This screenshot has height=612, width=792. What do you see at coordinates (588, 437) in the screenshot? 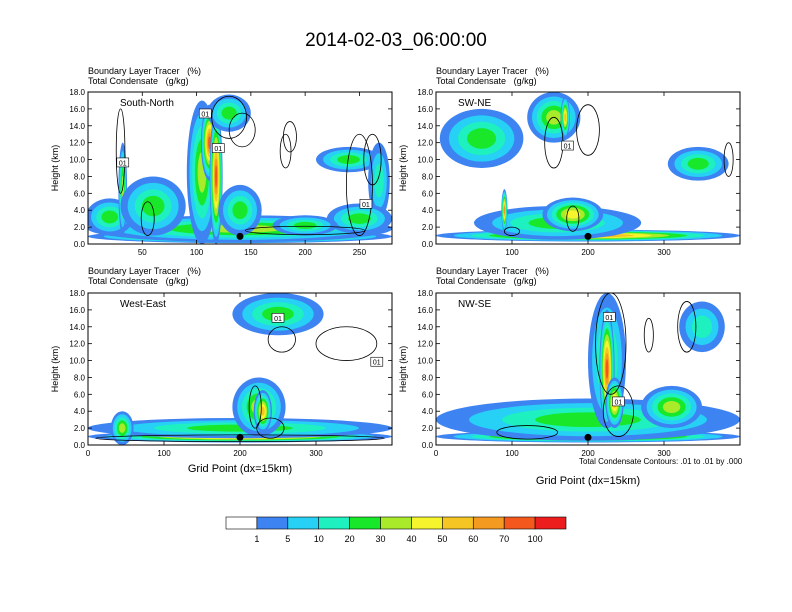
I see `panel-3-location-marker` at bounding box center [588, 437].